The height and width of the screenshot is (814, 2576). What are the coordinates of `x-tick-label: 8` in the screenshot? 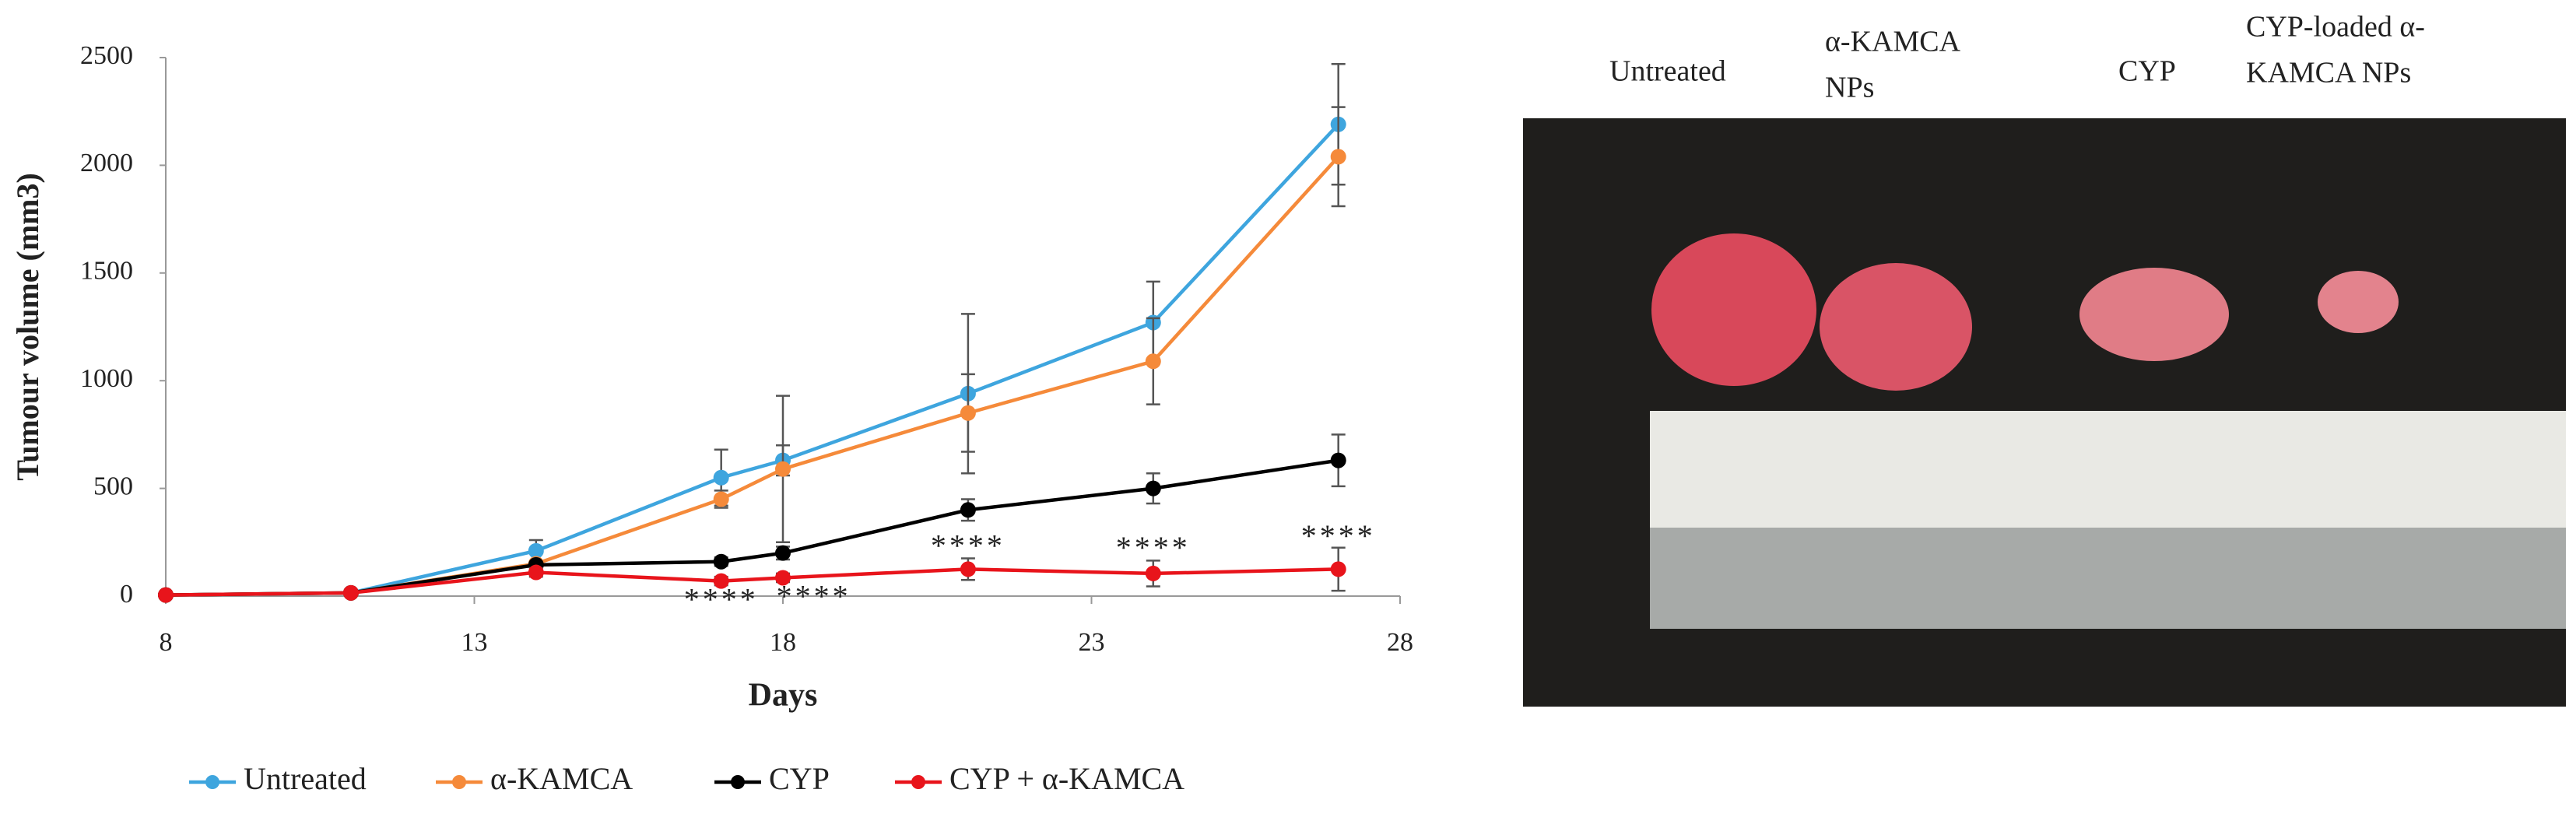 It's located at (167, 642).